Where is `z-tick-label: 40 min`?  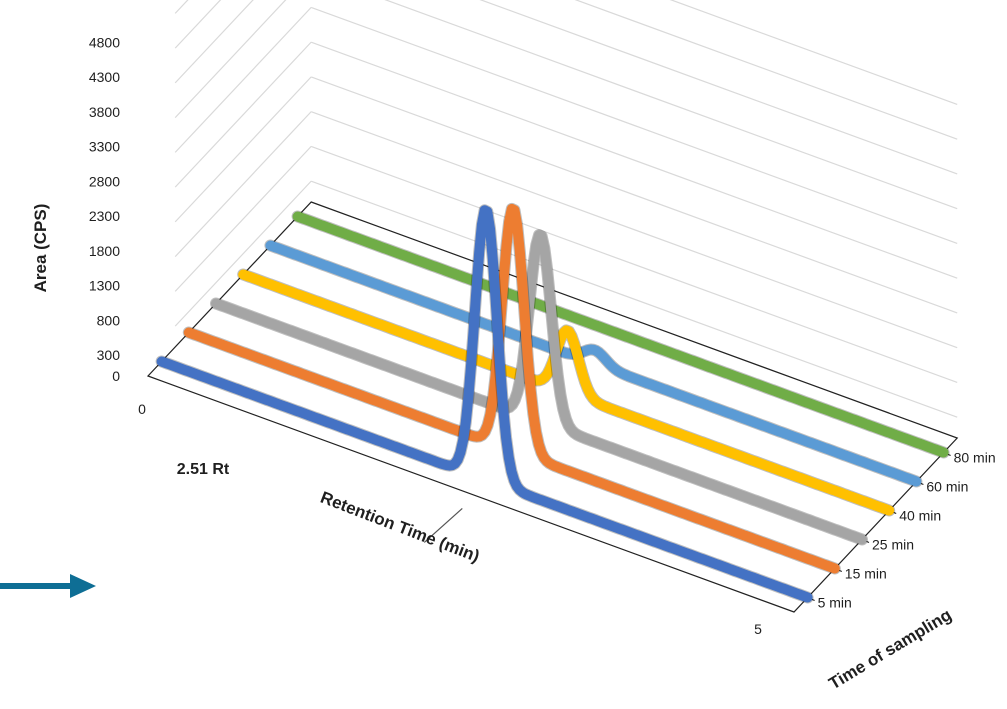 z-tick-label: 40 min is located at coordinates (920, 516).